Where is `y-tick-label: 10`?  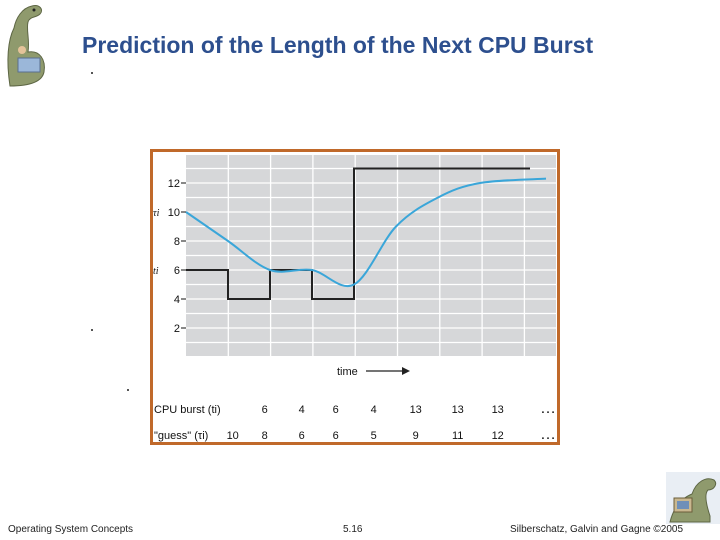 y-tick-label: 10 is located at coordinates (174, 213).